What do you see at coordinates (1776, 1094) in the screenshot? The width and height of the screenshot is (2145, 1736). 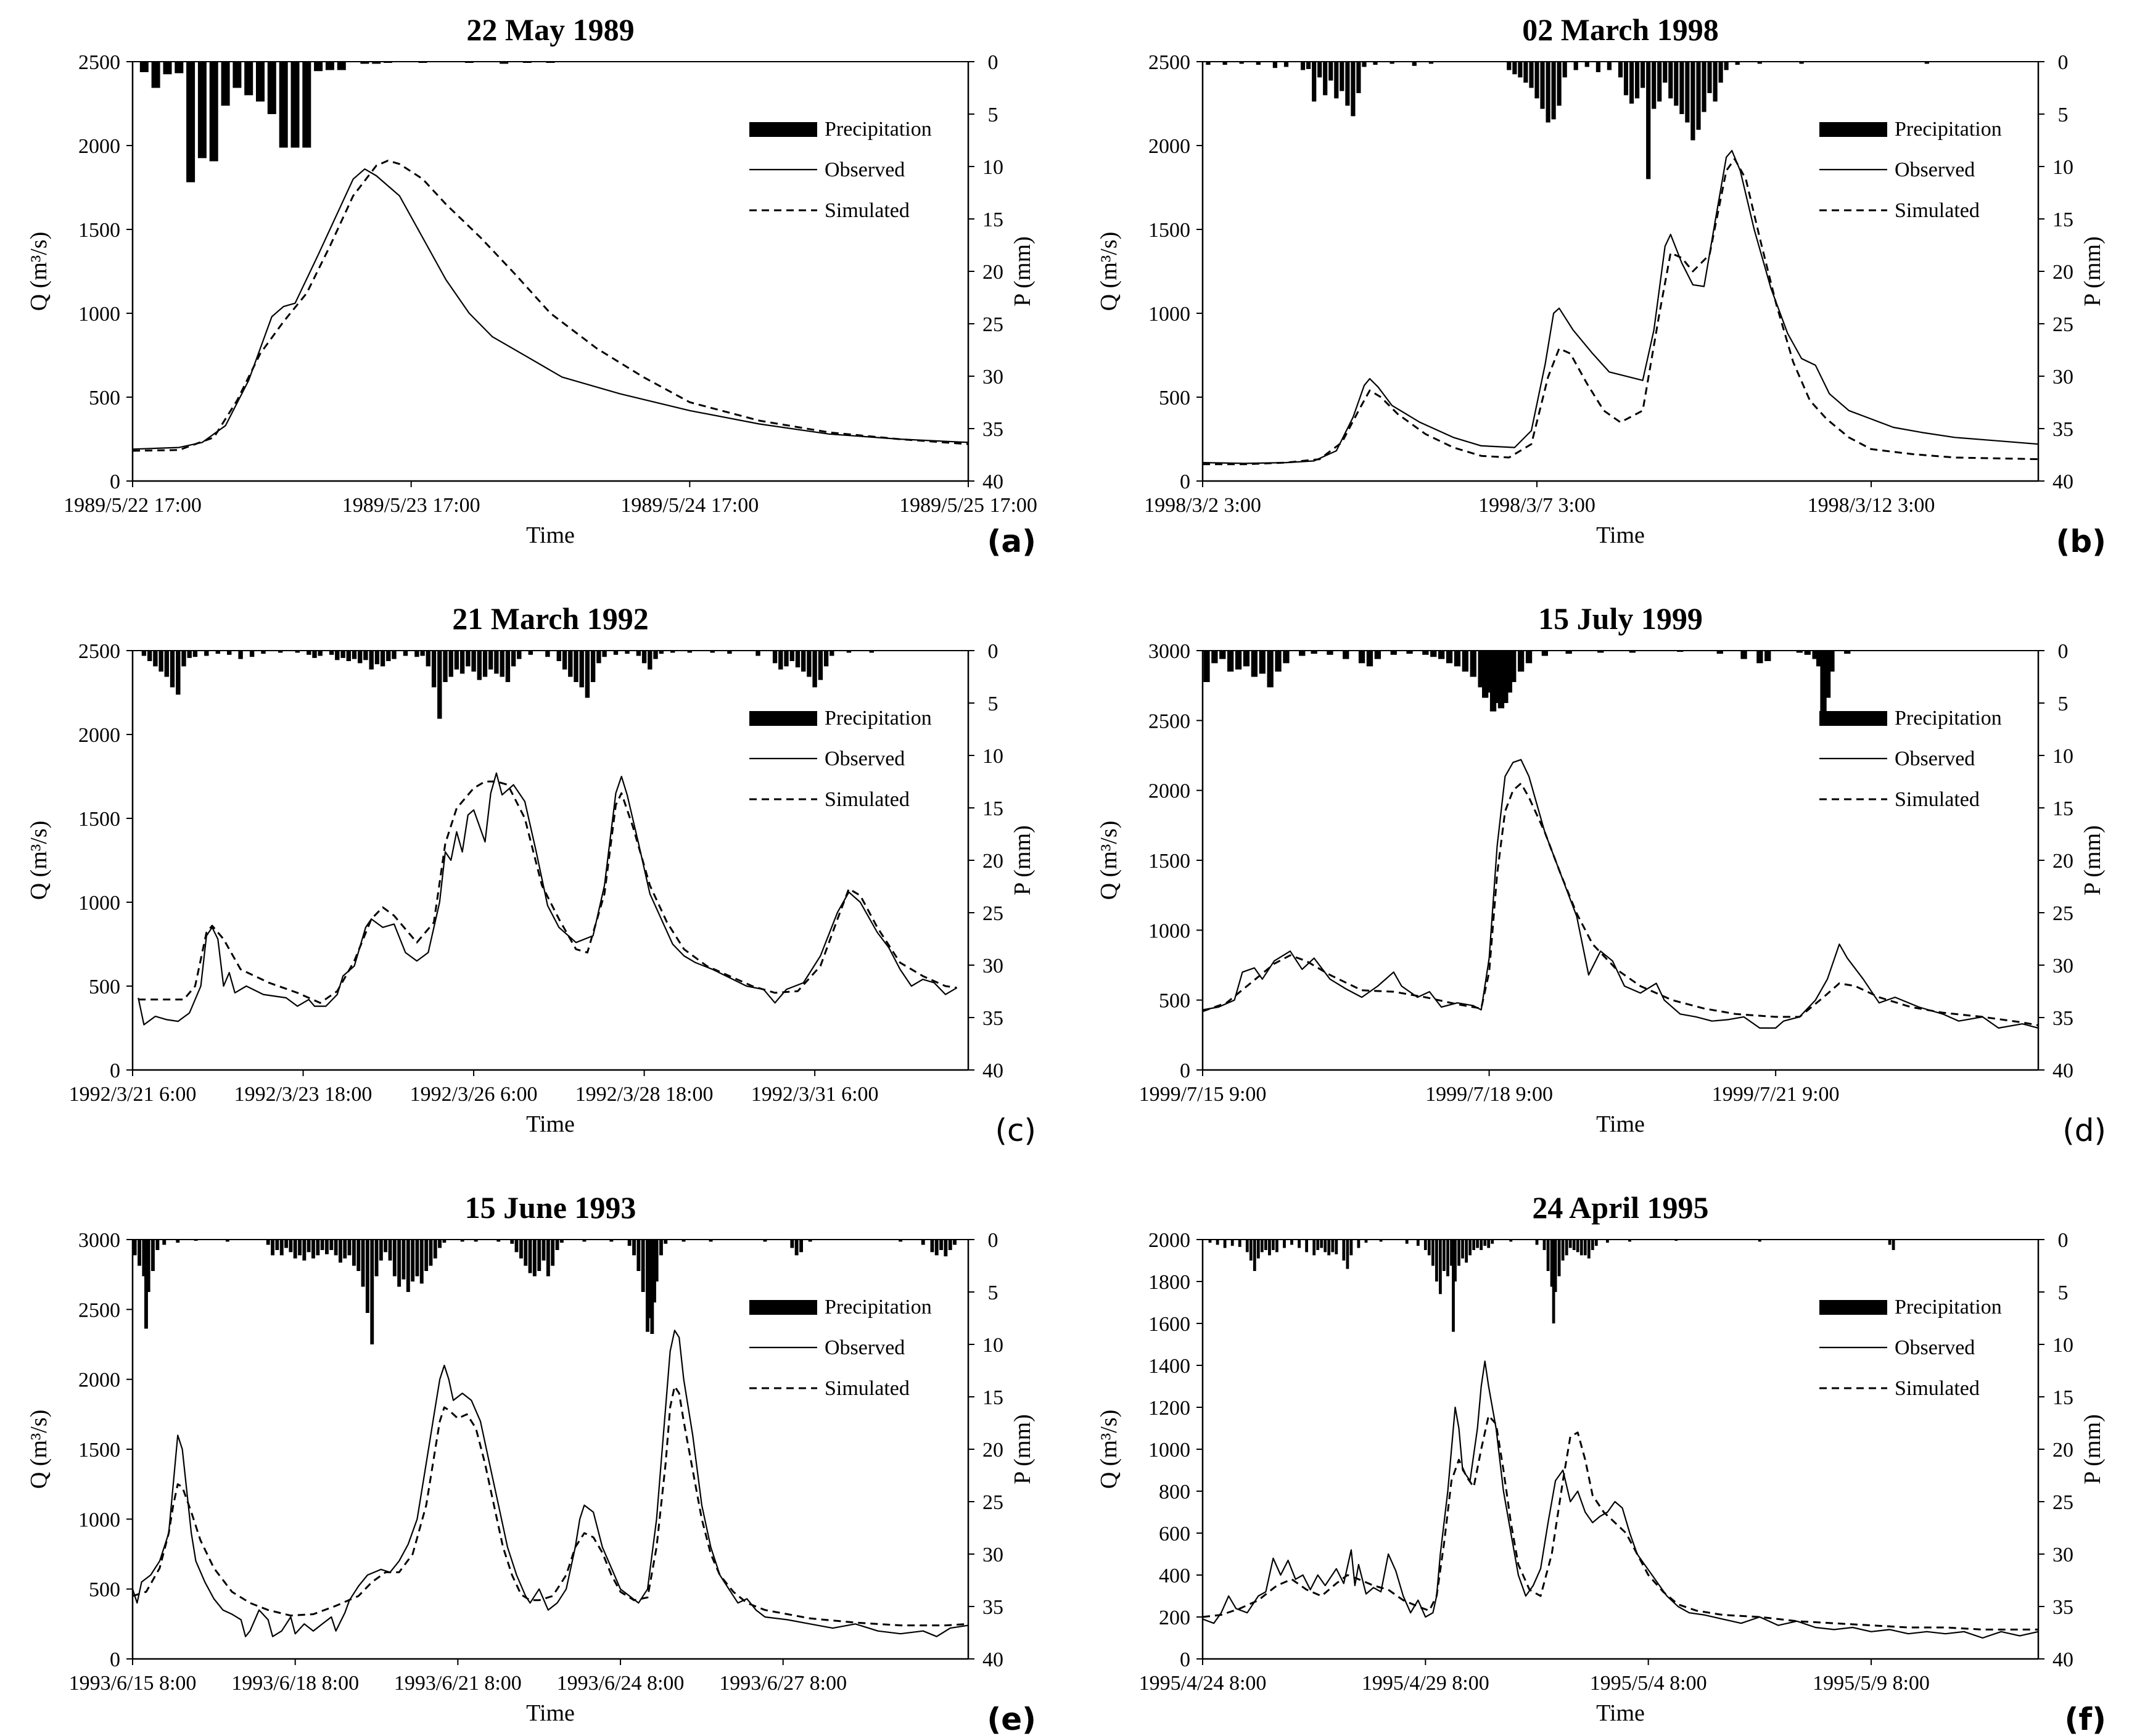 I see `x-tick-label: 1999/7/21 9:00` at bounding box center [1776, 1094].